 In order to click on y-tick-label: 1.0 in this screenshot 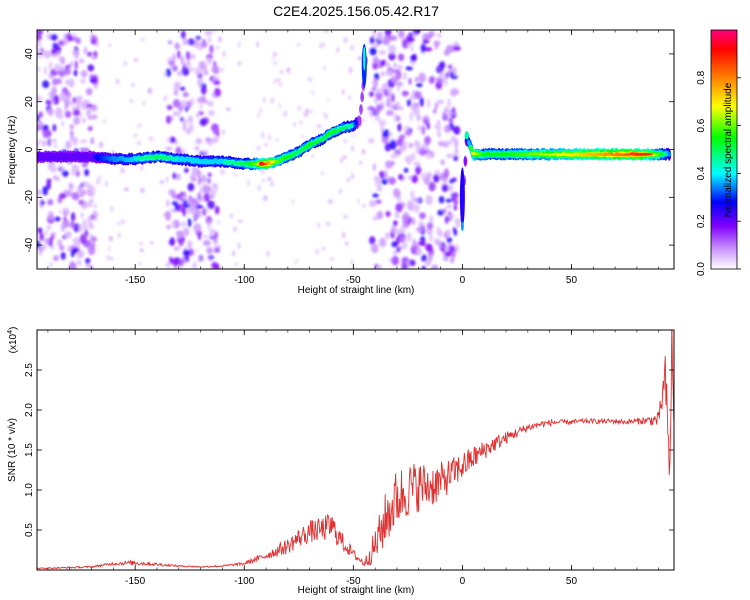, I will do `click(29, 490)`.